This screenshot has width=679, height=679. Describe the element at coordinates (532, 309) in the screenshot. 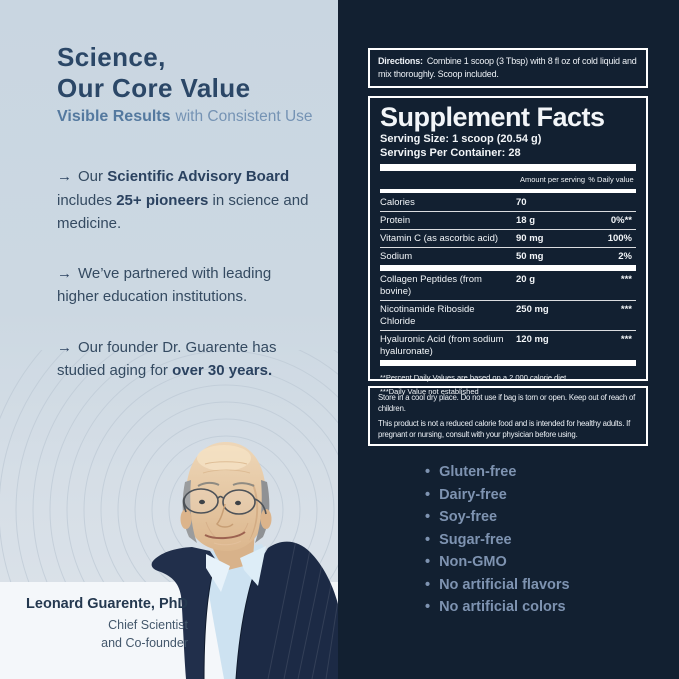

I see `fact-amount: 250 mg` at that location.